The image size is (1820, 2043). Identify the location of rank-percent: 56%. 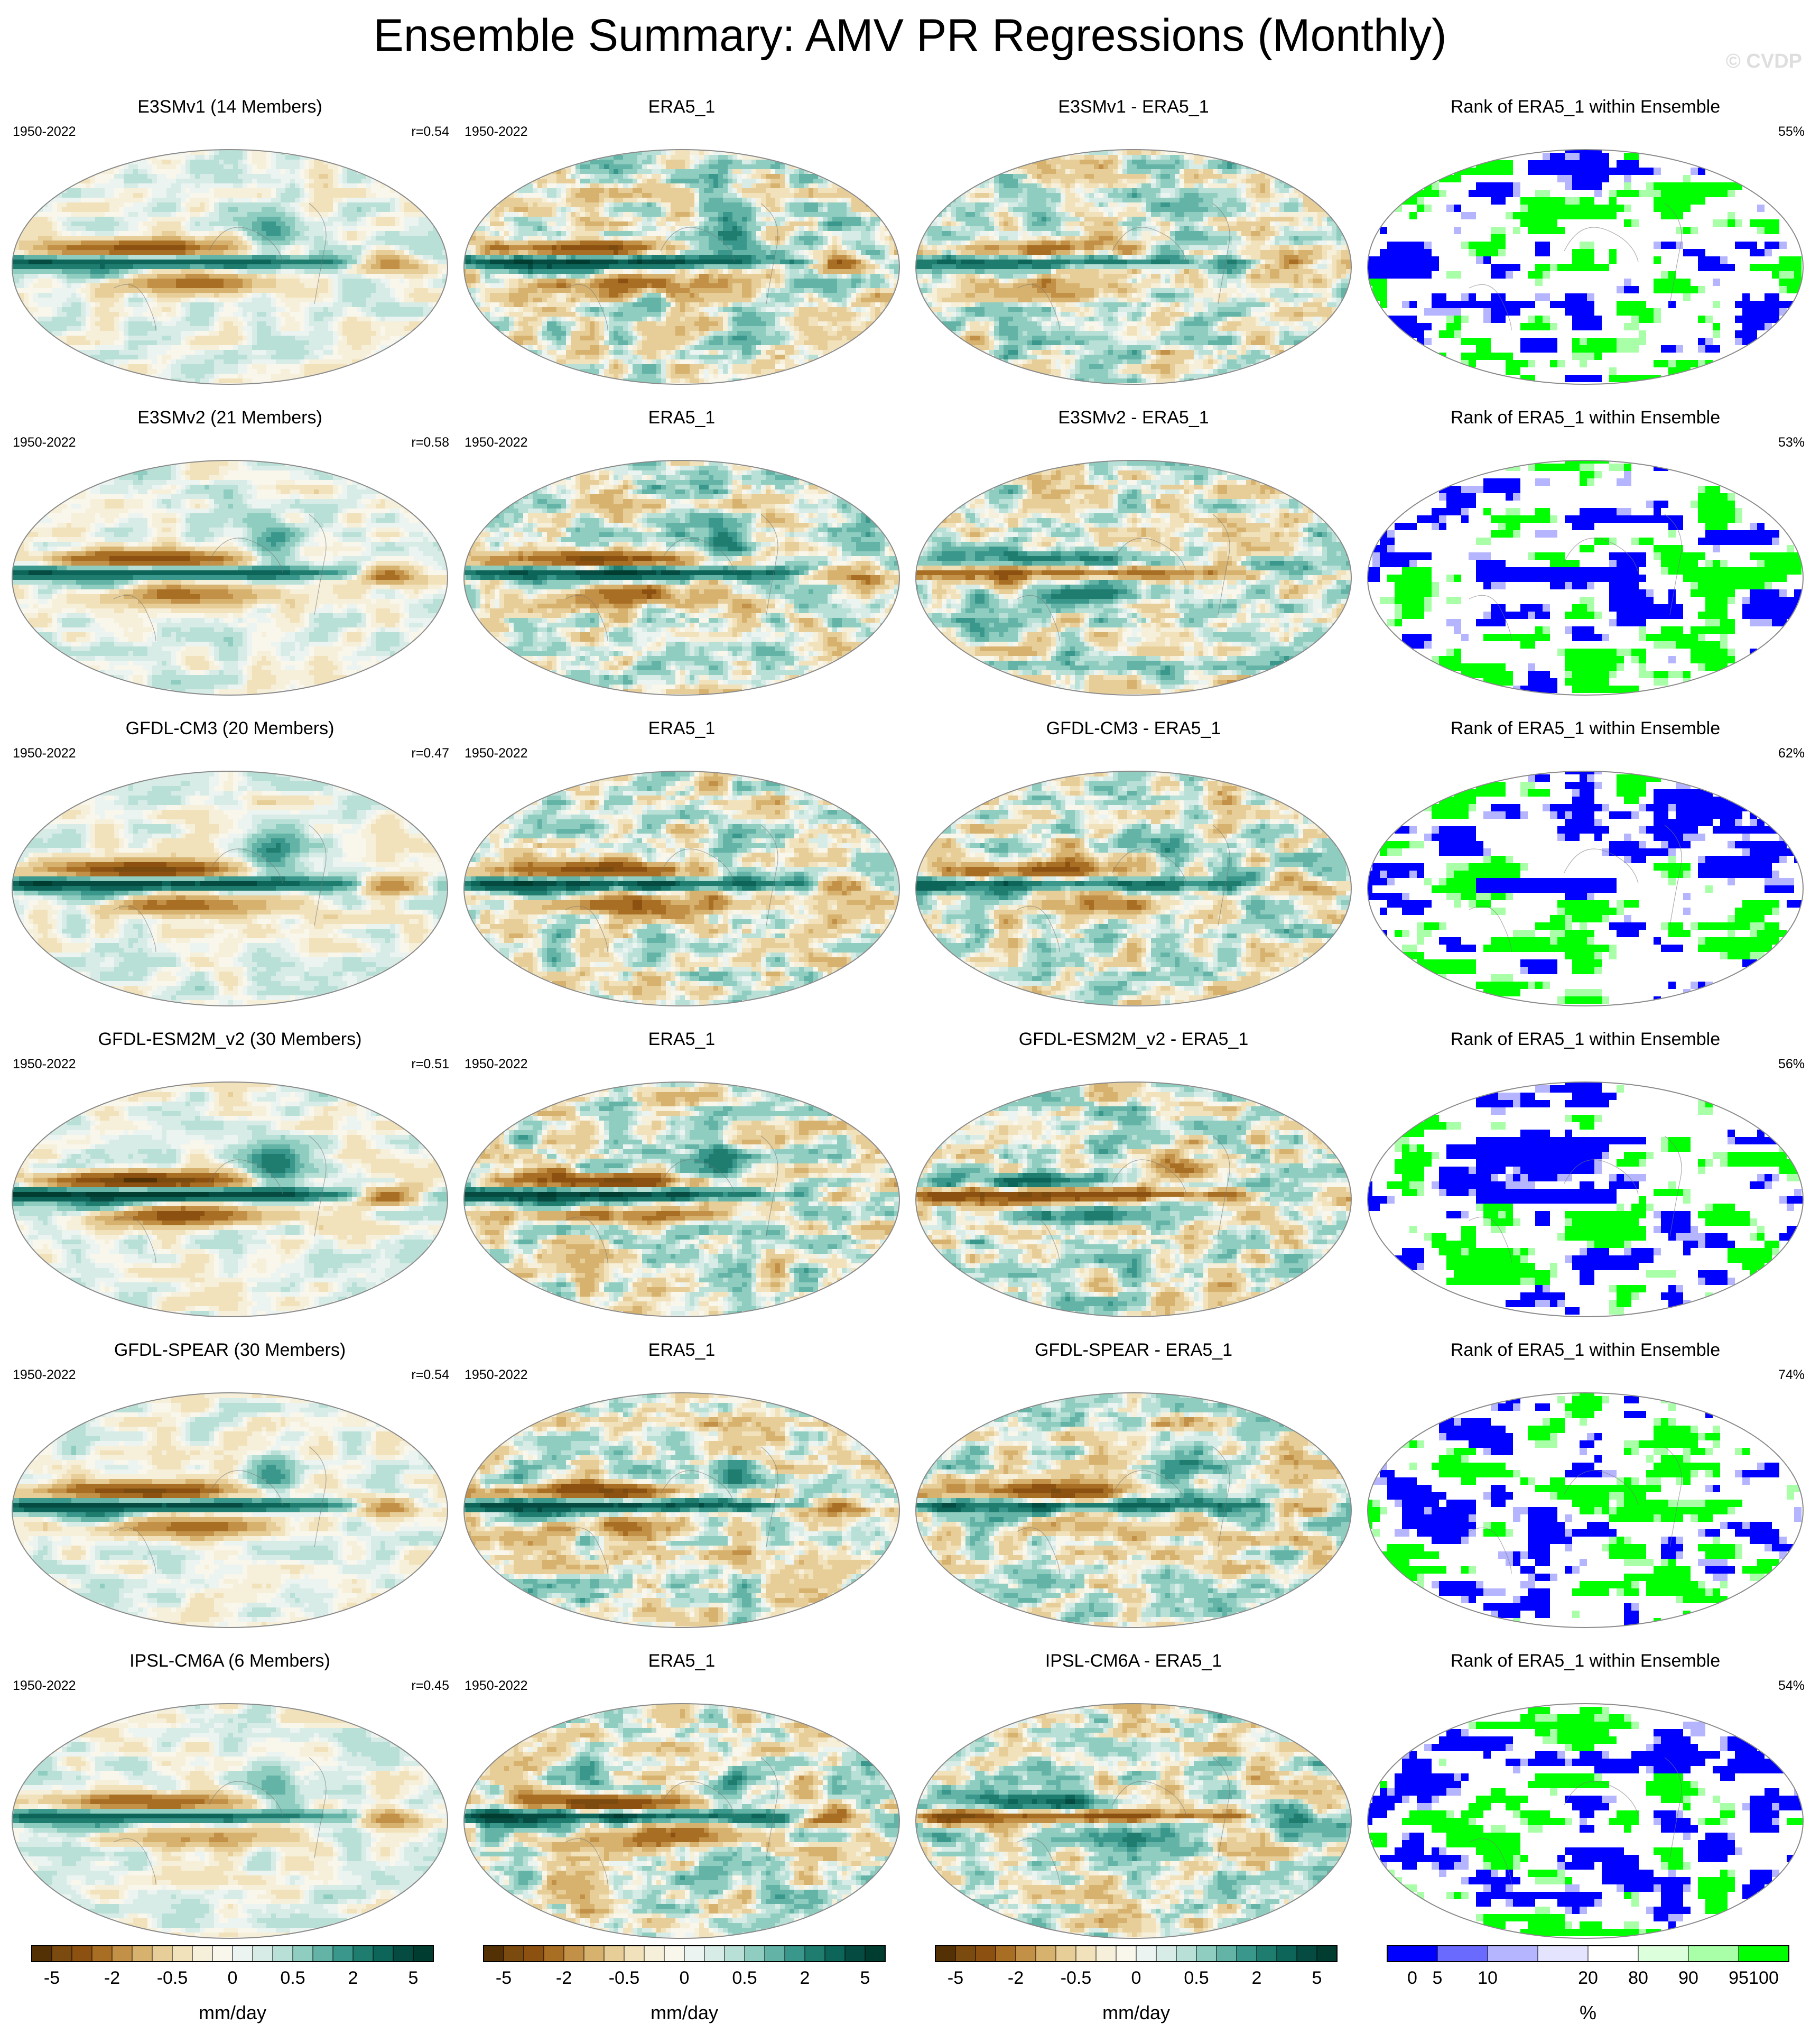
(1791, 1064).